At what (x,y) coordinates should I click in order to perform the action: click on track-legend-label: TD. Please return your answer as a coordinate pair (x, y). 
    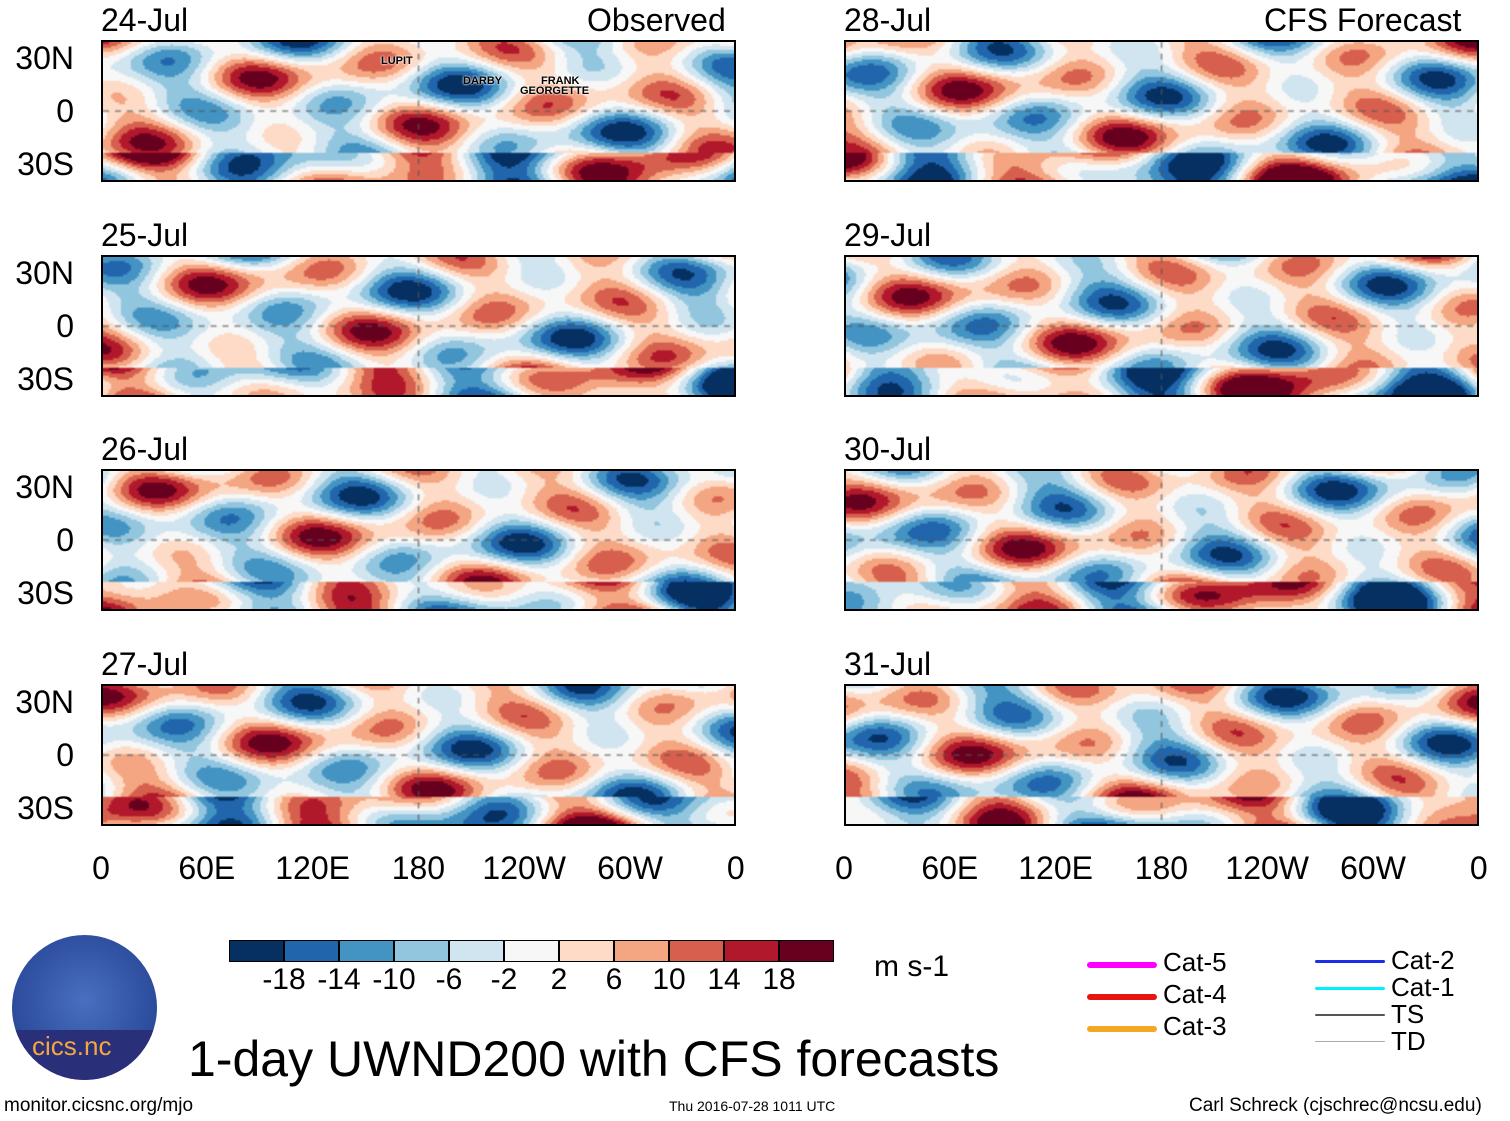
    Looking at the image, I should click on (1408, 1041).